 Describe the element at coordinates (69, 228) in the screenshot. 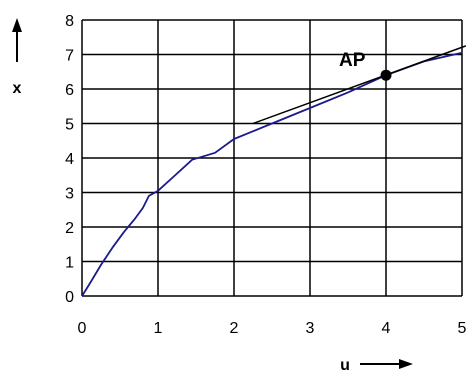

I see `y-tick-label-2: 2` at that location.